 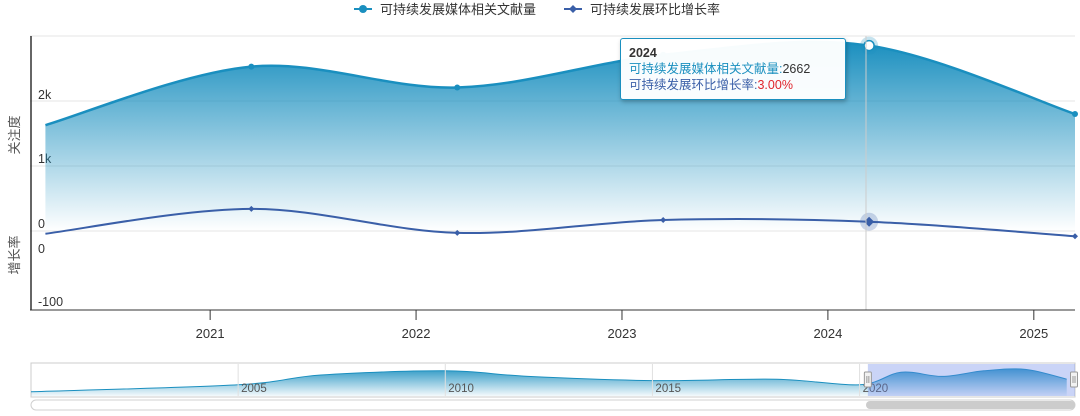 What do you see at coordinates (41, 249) in the screenshot?
I see `bottom-y-tick-label: 0` at bounding box center [41, 249].